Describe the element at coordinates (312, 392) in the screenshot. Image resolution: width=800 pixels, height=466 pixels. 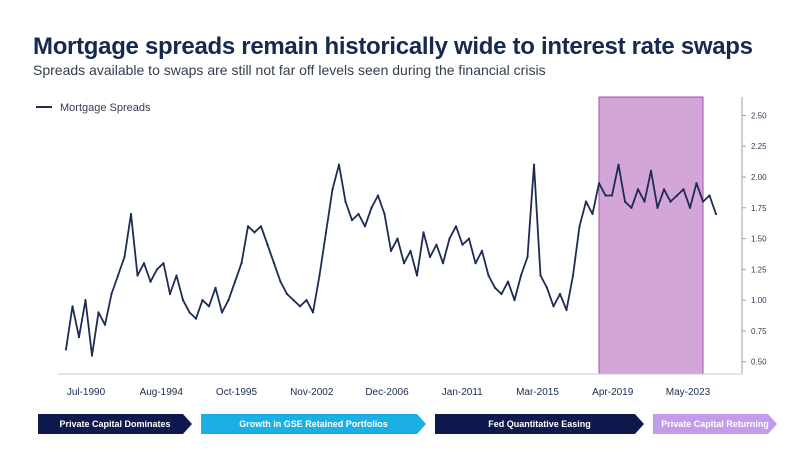
I see `x-tick-label: Nov-2002` at that location.